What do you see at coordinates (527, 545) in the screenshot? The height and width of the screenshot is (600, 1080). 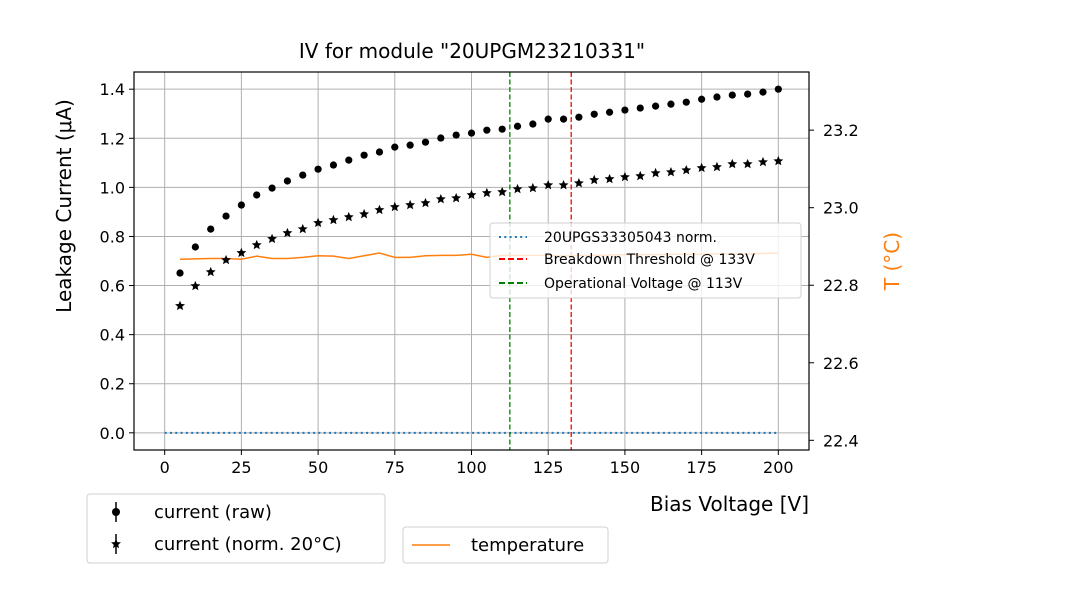 I see `legend-label-temperature: temperature` at bounding box center [527, 545].